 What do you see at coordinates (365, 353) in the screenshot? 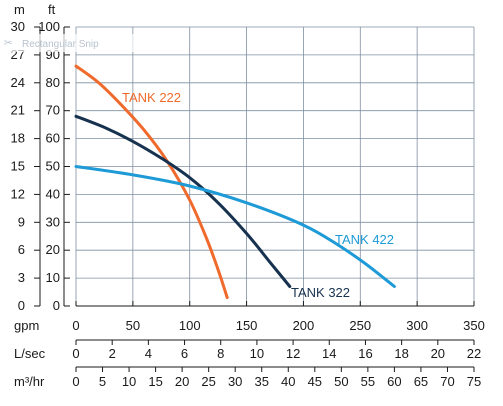
I see `tick-label-lsec: 16` at bounding box center [365, 353].